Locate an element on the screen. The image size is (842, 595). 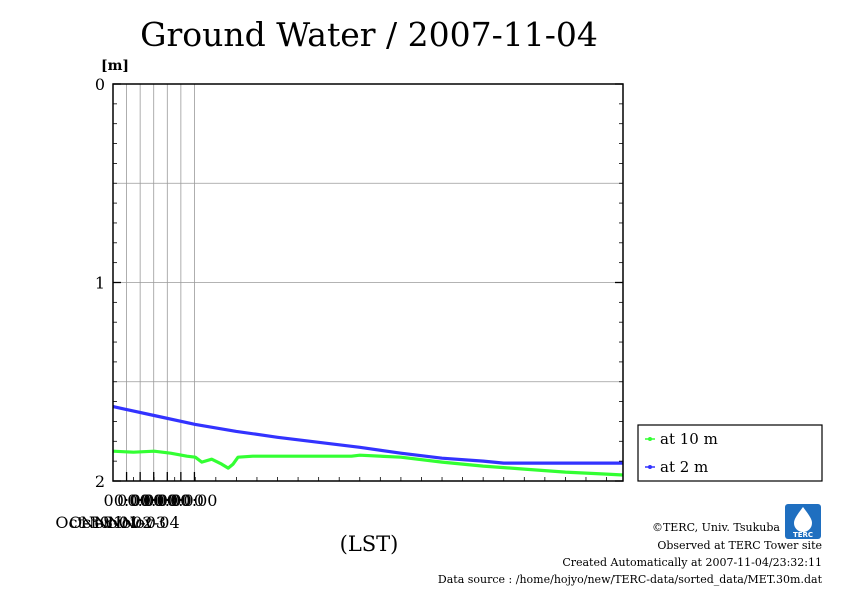
legend: at 10 m at 2 m is located at coordinates (730, 453).